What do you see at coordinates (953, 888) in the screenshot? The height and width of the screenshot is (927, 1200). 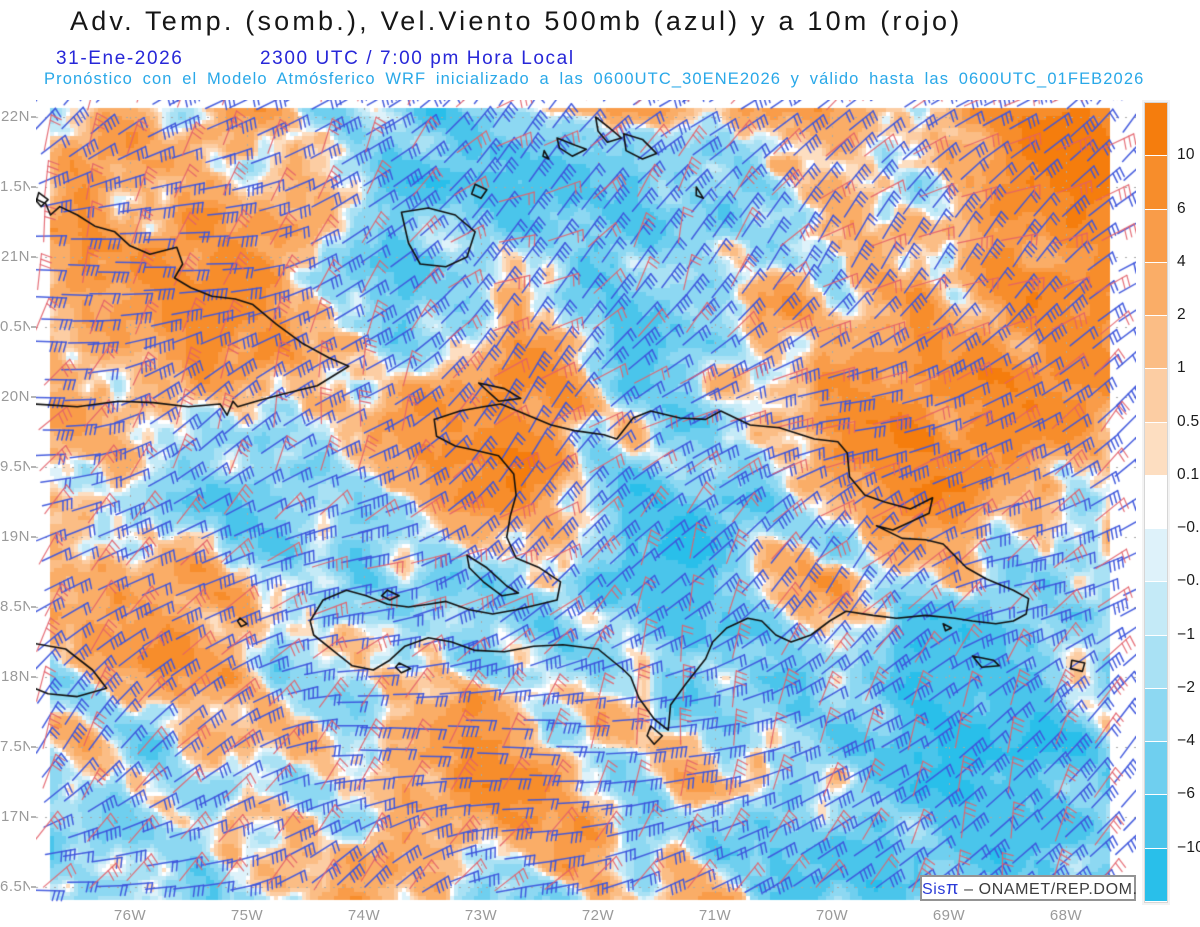 I see `pi-symbol: π` at bounding box center [953, 888].